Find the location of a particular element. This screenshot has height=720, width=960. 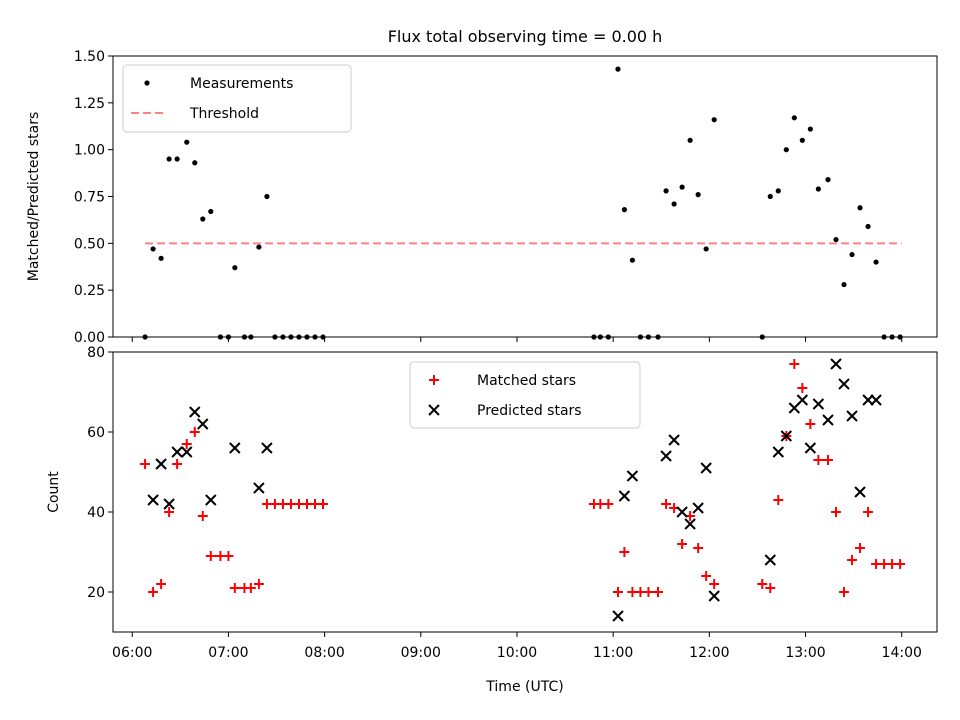

legend-box is located at coordinates (237, 98).